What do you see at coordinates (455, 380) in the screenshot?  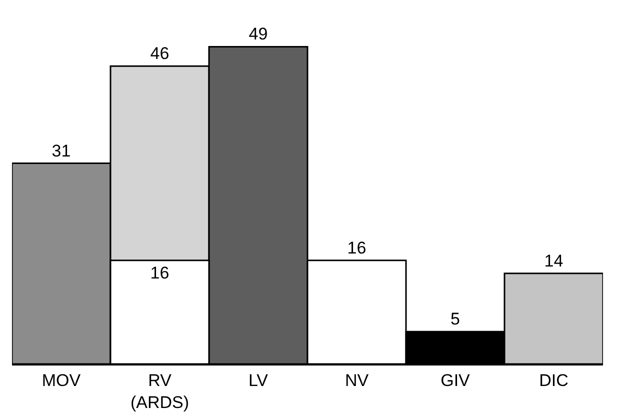 I see `x-tick-label: GIV` at bounding box center [455, 380].